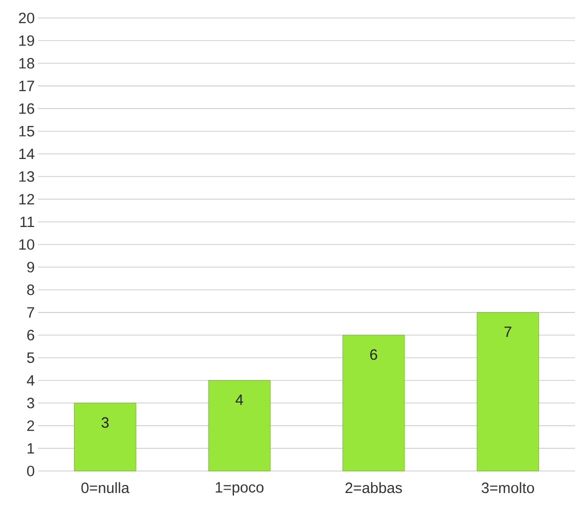  I want to click on y-tick-label: 9, so click(30, 267).